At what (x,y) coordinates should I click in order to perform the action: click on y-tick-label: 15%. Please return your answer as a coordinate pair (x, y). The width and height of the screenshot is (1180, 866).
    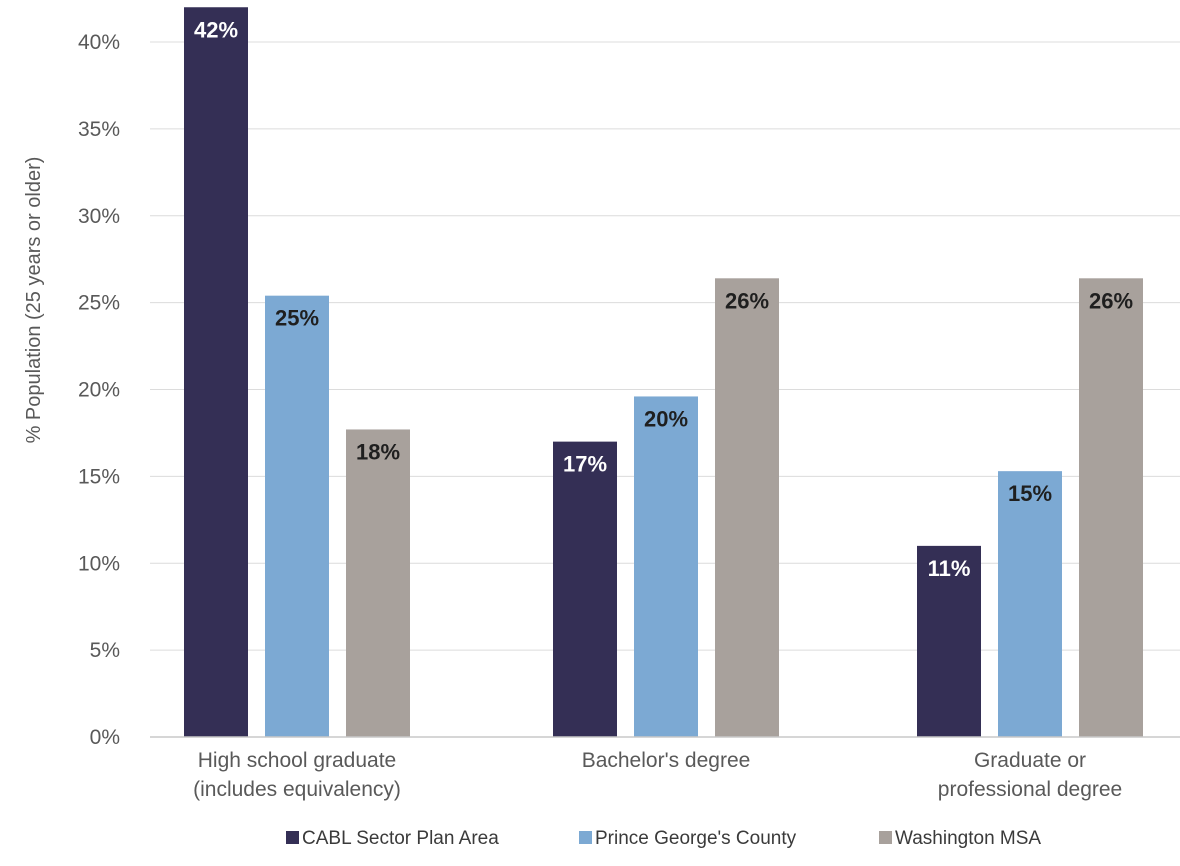
    Looking at the image, I should click on (99, 476).